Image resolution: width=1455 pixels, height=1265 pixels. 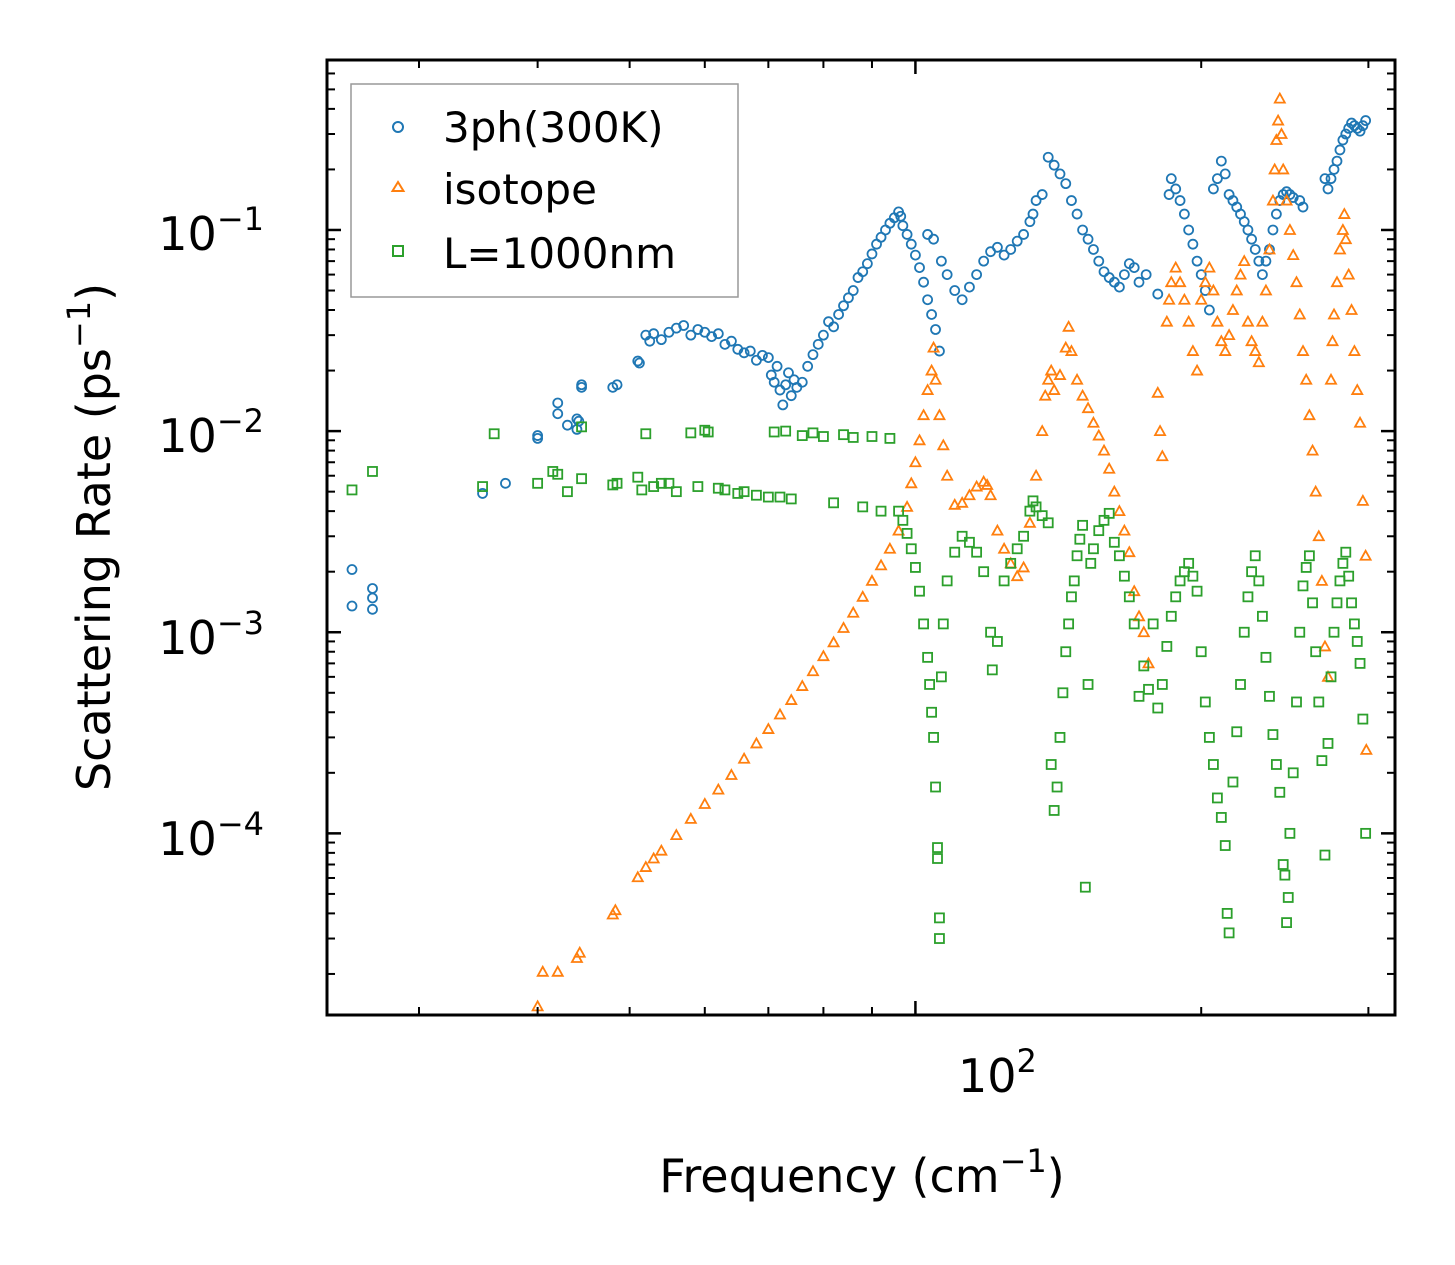 I want to click on legend-box, so click(x=544, y=190).